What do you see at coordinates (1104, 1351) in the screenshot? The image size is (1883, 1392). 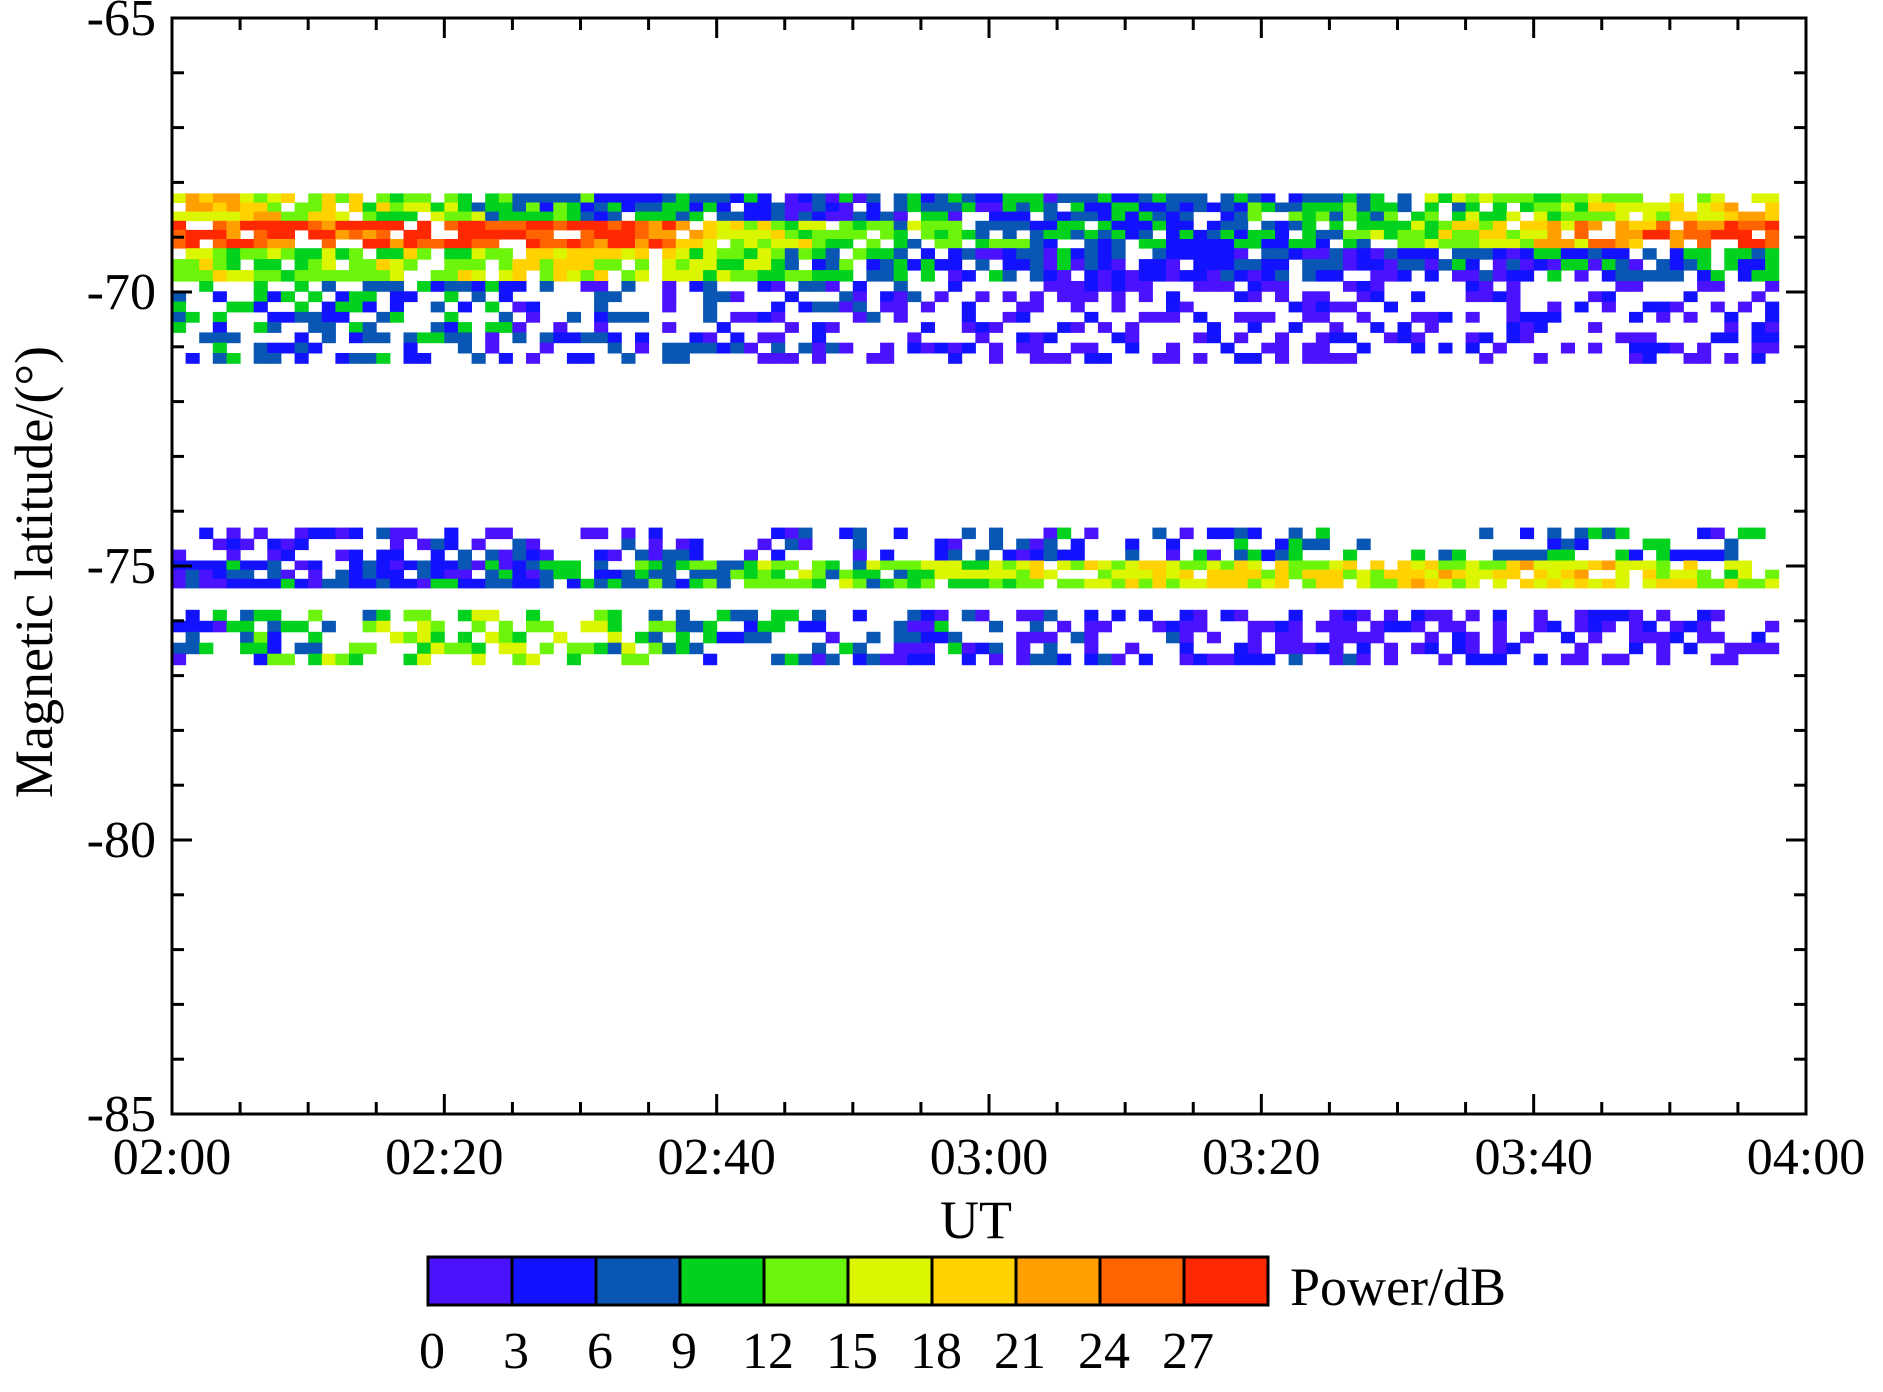 I see `colorbar-tick-label: 24` at bounding box center [1104, 1351].